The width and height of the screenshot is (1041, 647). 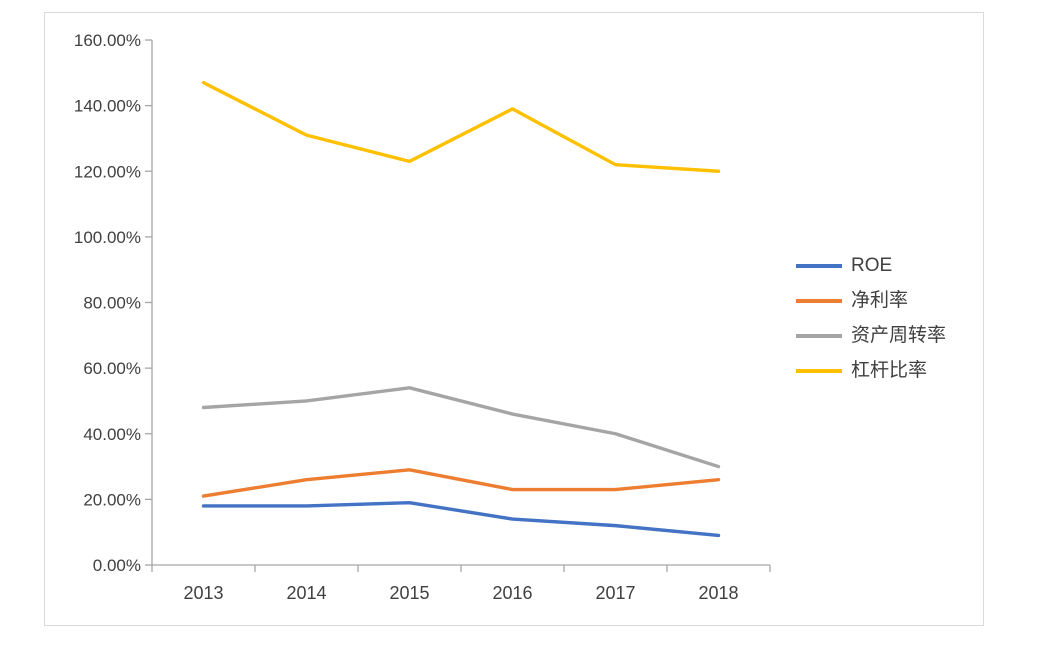 What do you see at coordinates (117, 565) in the screenshot?
I see `y-tick-label: 0.00%` at bounding box center [117, 565].